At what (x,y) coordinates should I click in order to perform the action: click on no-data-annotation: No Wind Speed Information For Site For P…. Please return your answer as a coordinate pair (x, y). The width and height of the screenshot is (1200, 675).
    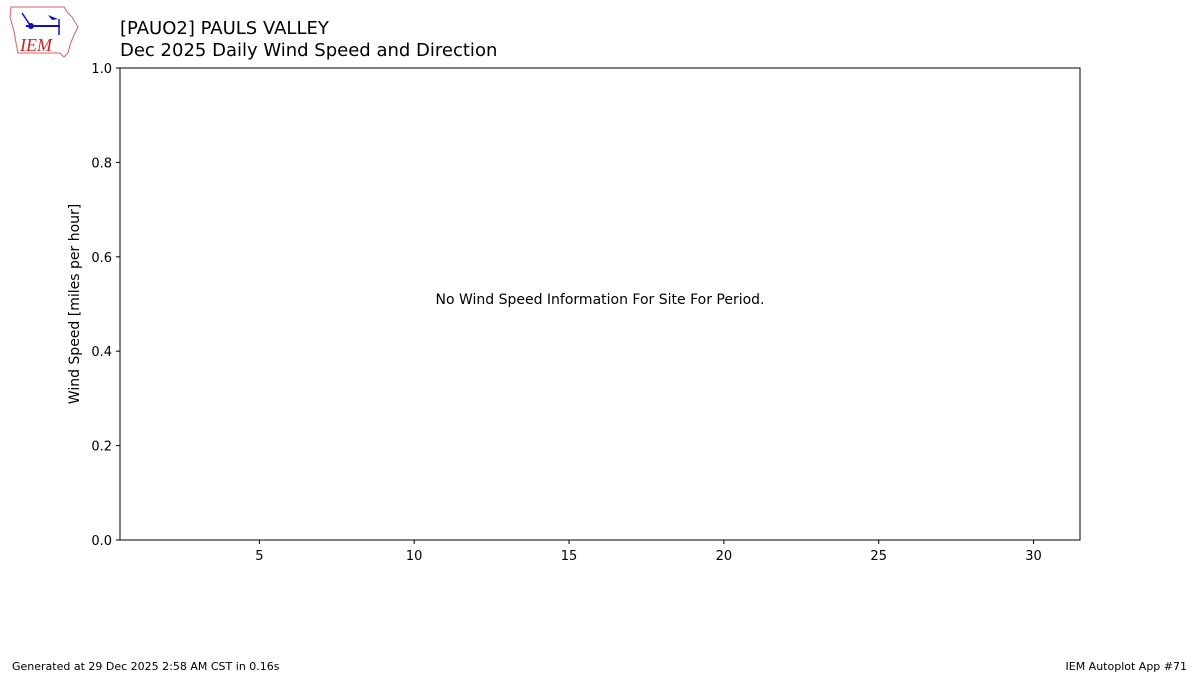
    Looking at the image, I should click on (599, 300).